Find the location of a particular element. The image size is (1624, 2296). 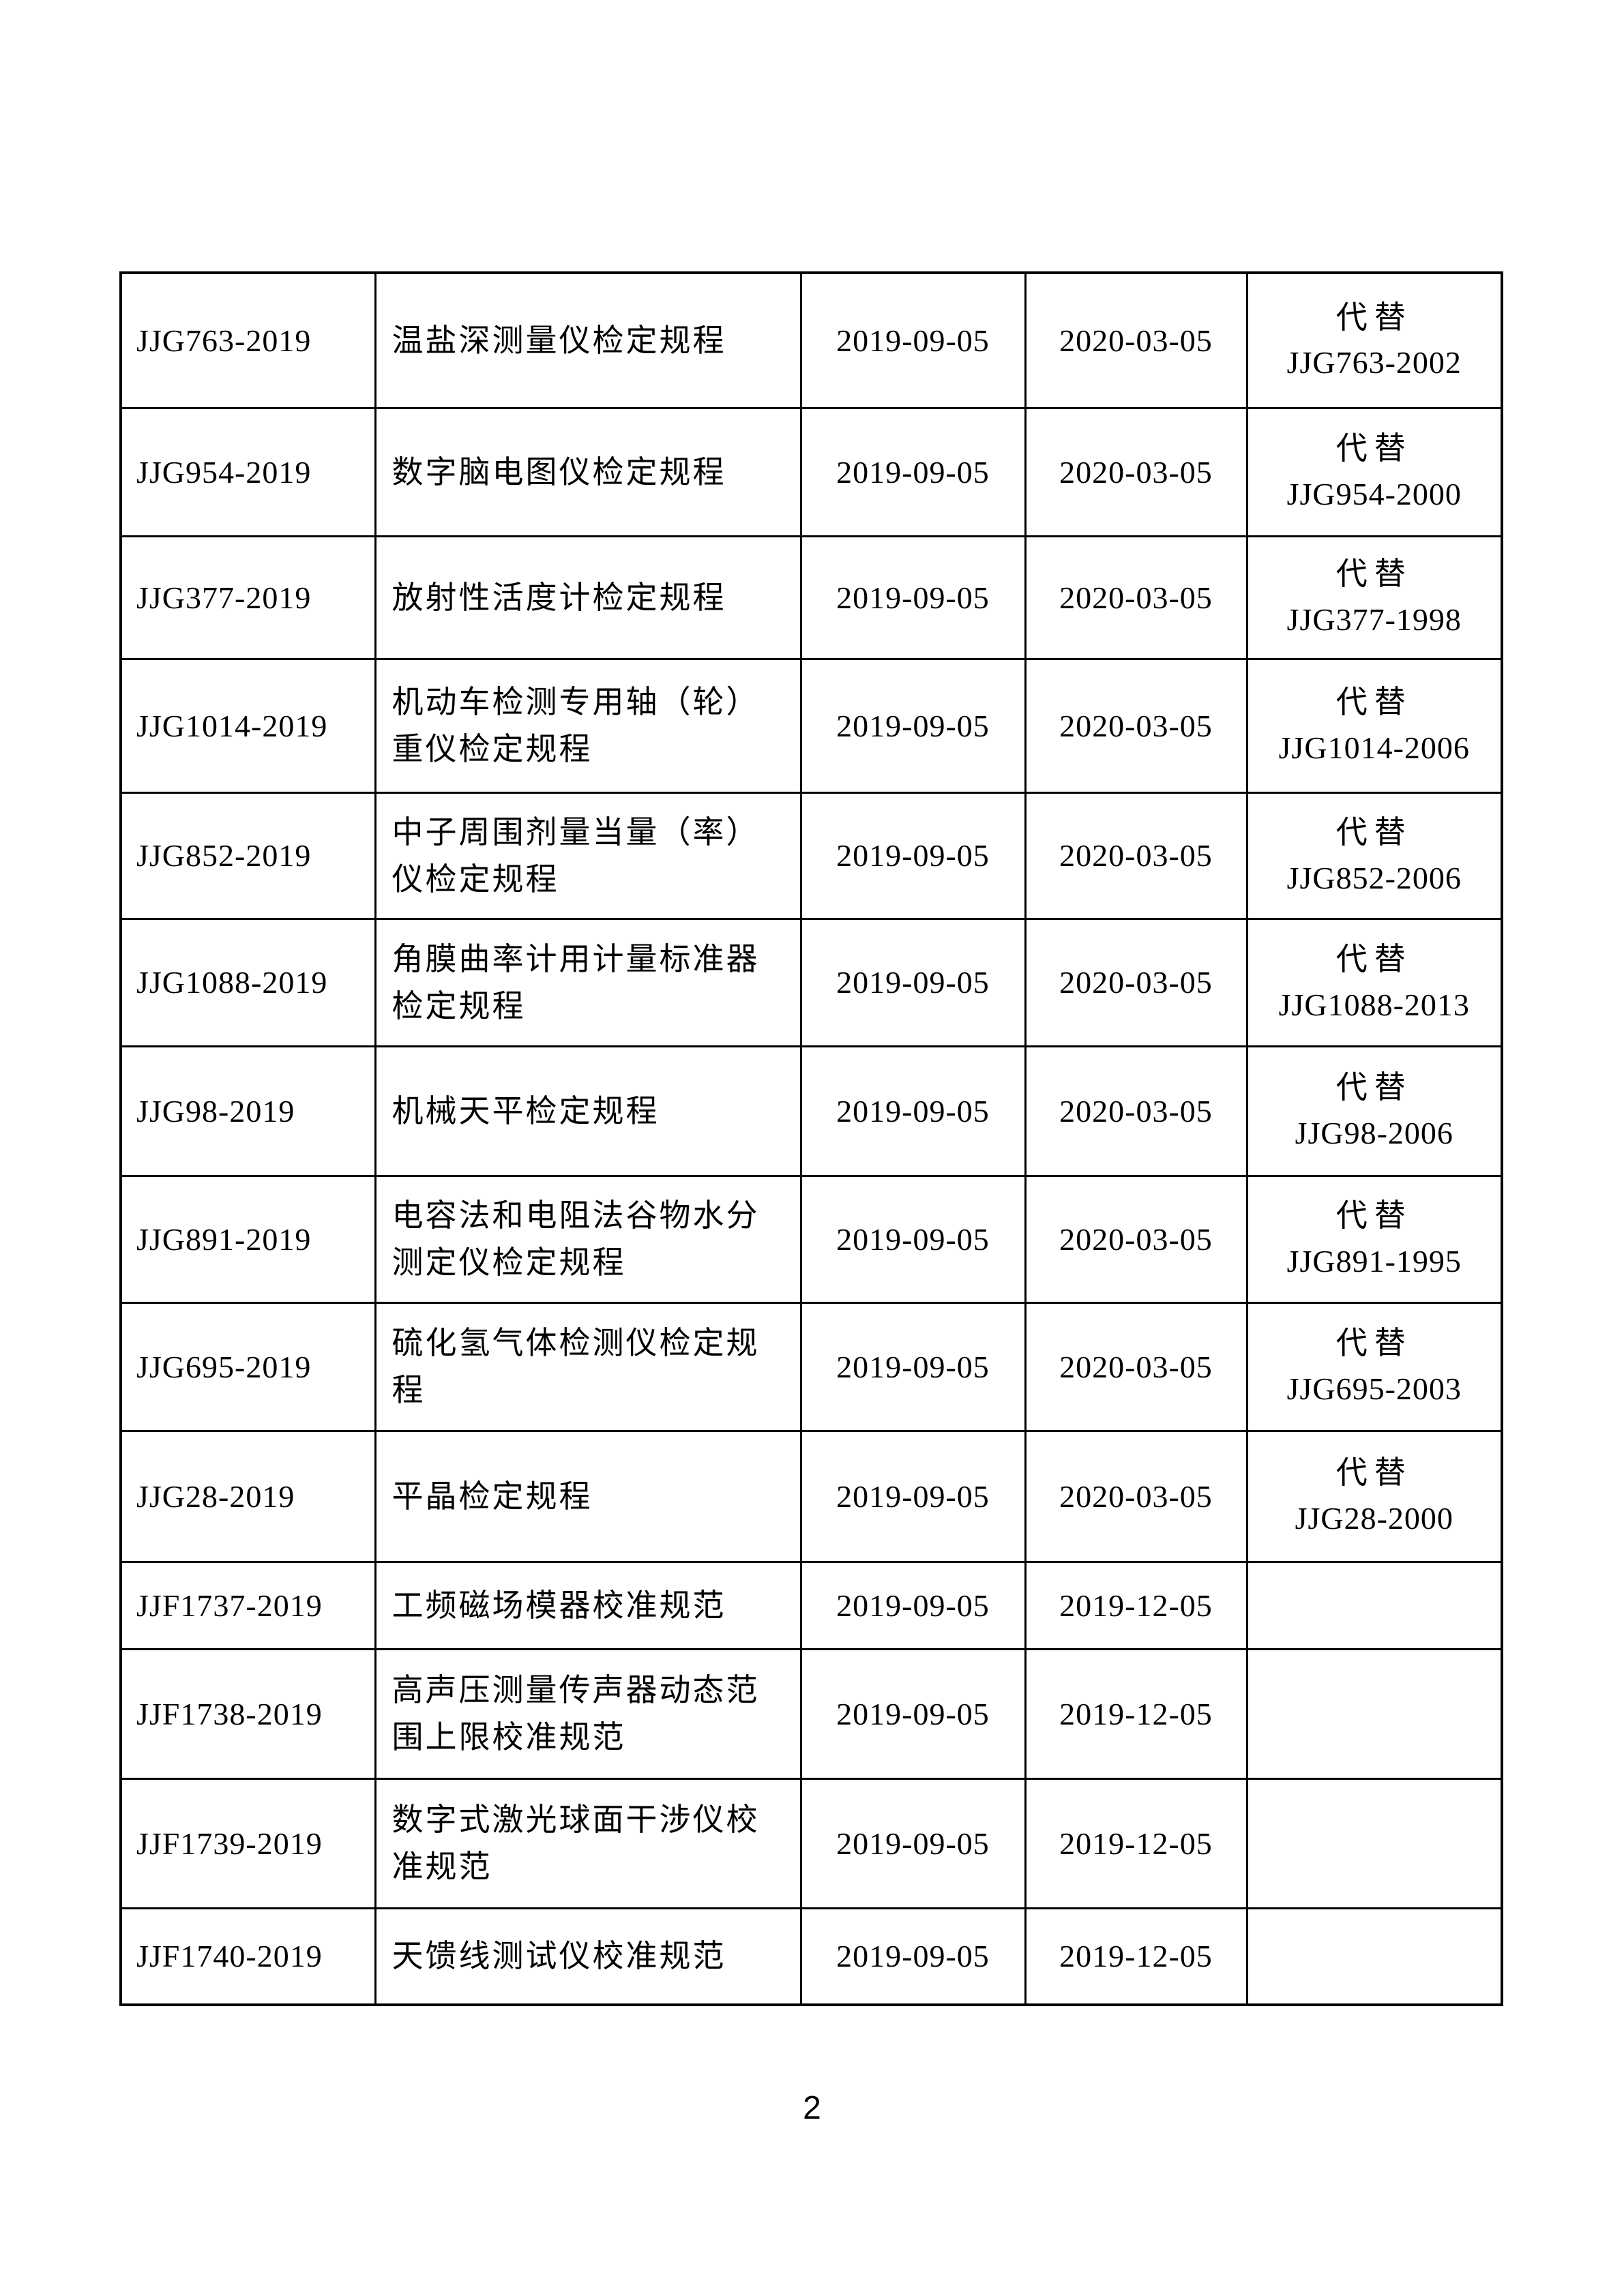

replace-code: JJG763-2002 is located at coordinates (1374, 363).